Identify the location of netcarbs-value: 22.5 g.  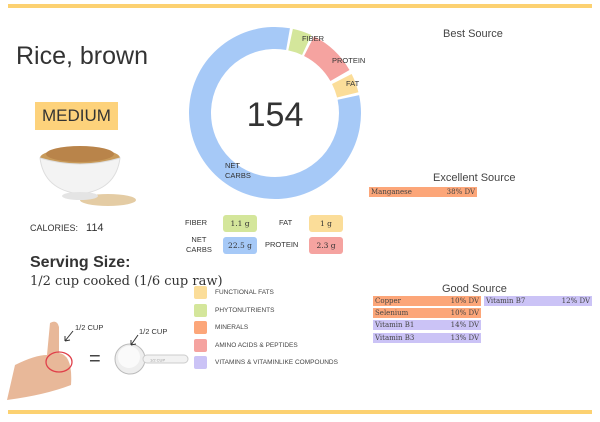
(240, 245).